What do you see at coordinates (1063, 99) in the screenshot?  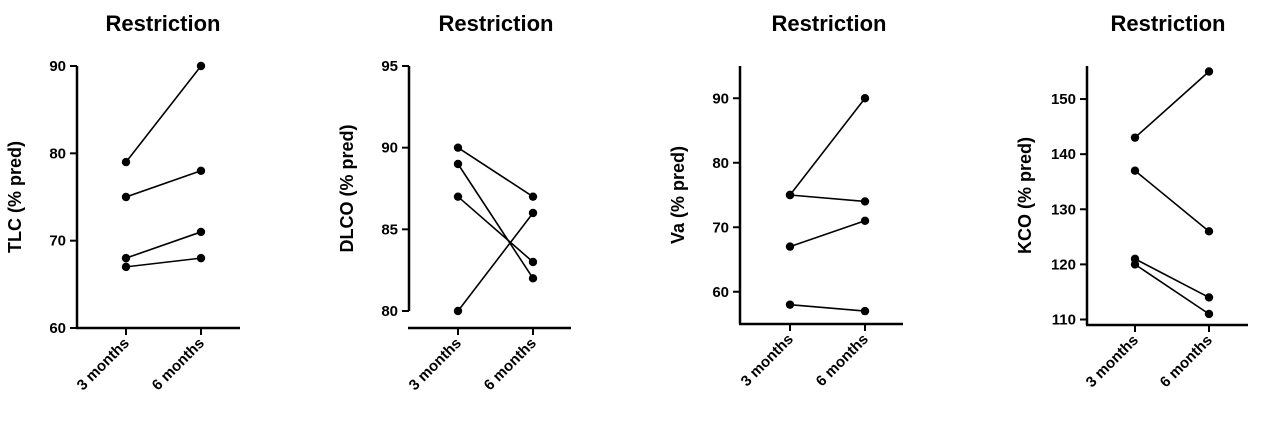 I see `y-tick-label: 150` at bounding box center [1063, 99].